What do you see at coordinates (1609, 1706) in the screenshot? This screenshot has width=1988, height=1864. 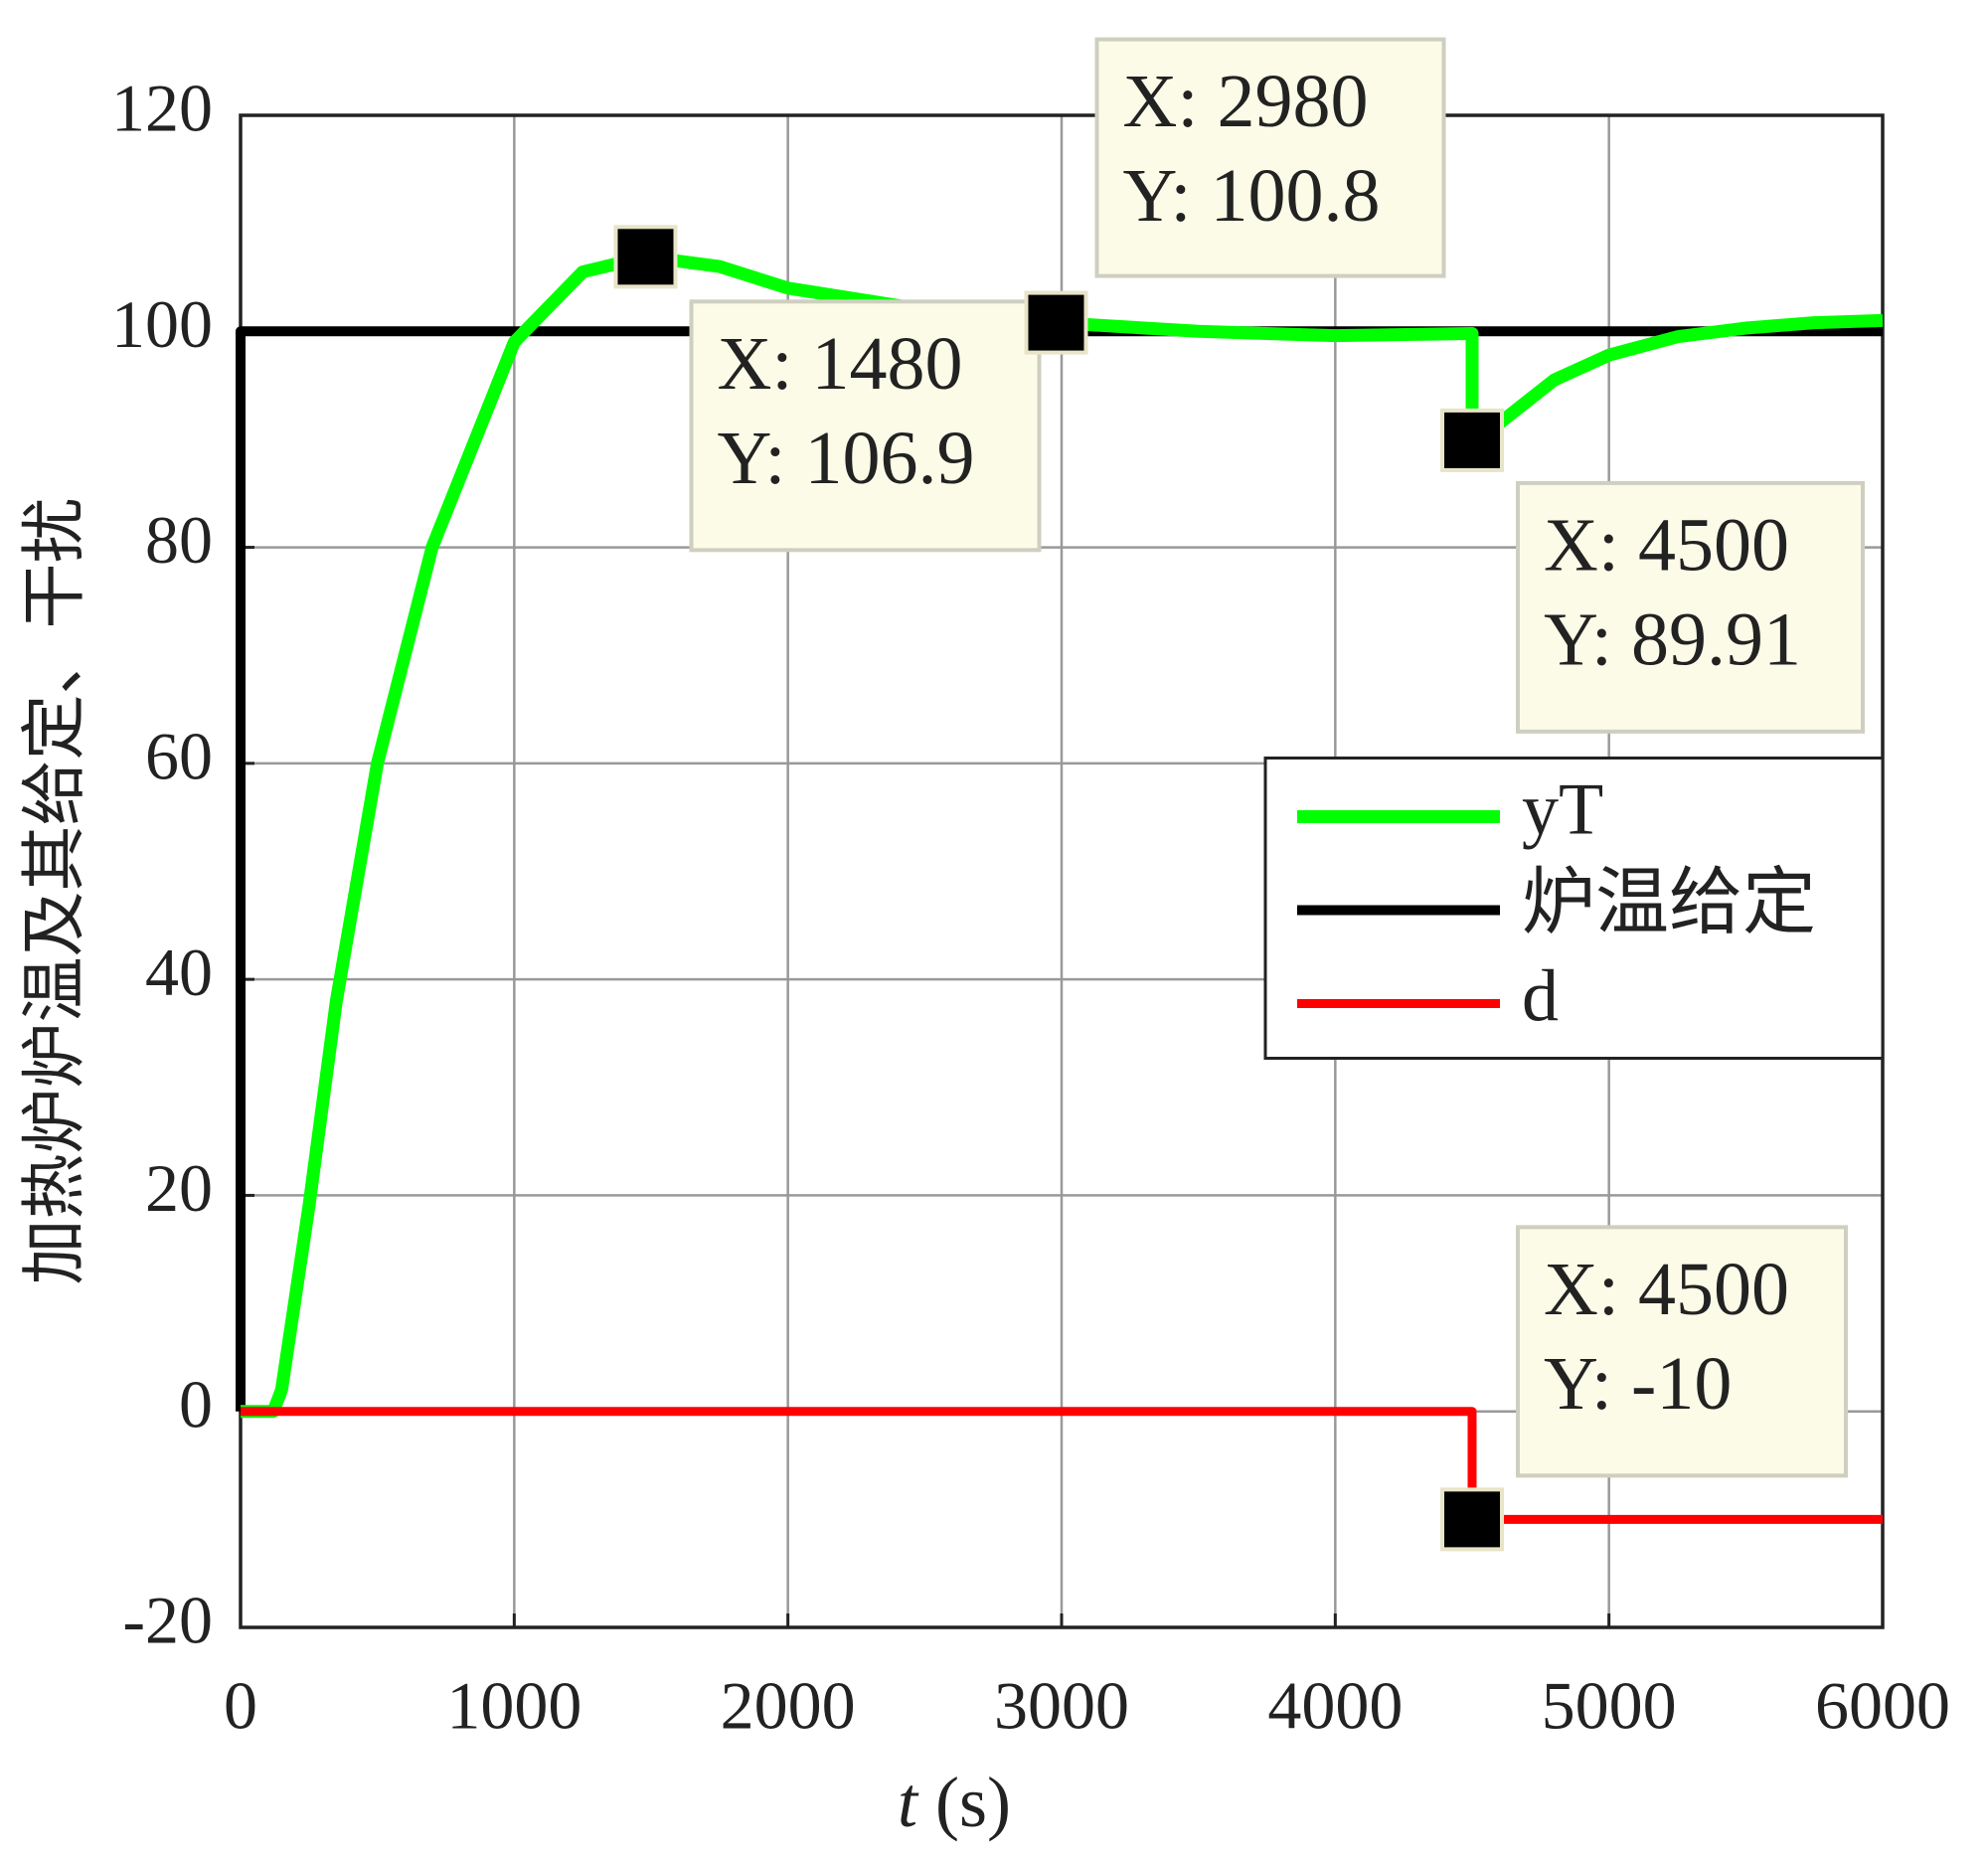 I see `x-tick-label: 5000` at bounding box center [1609, 1706].